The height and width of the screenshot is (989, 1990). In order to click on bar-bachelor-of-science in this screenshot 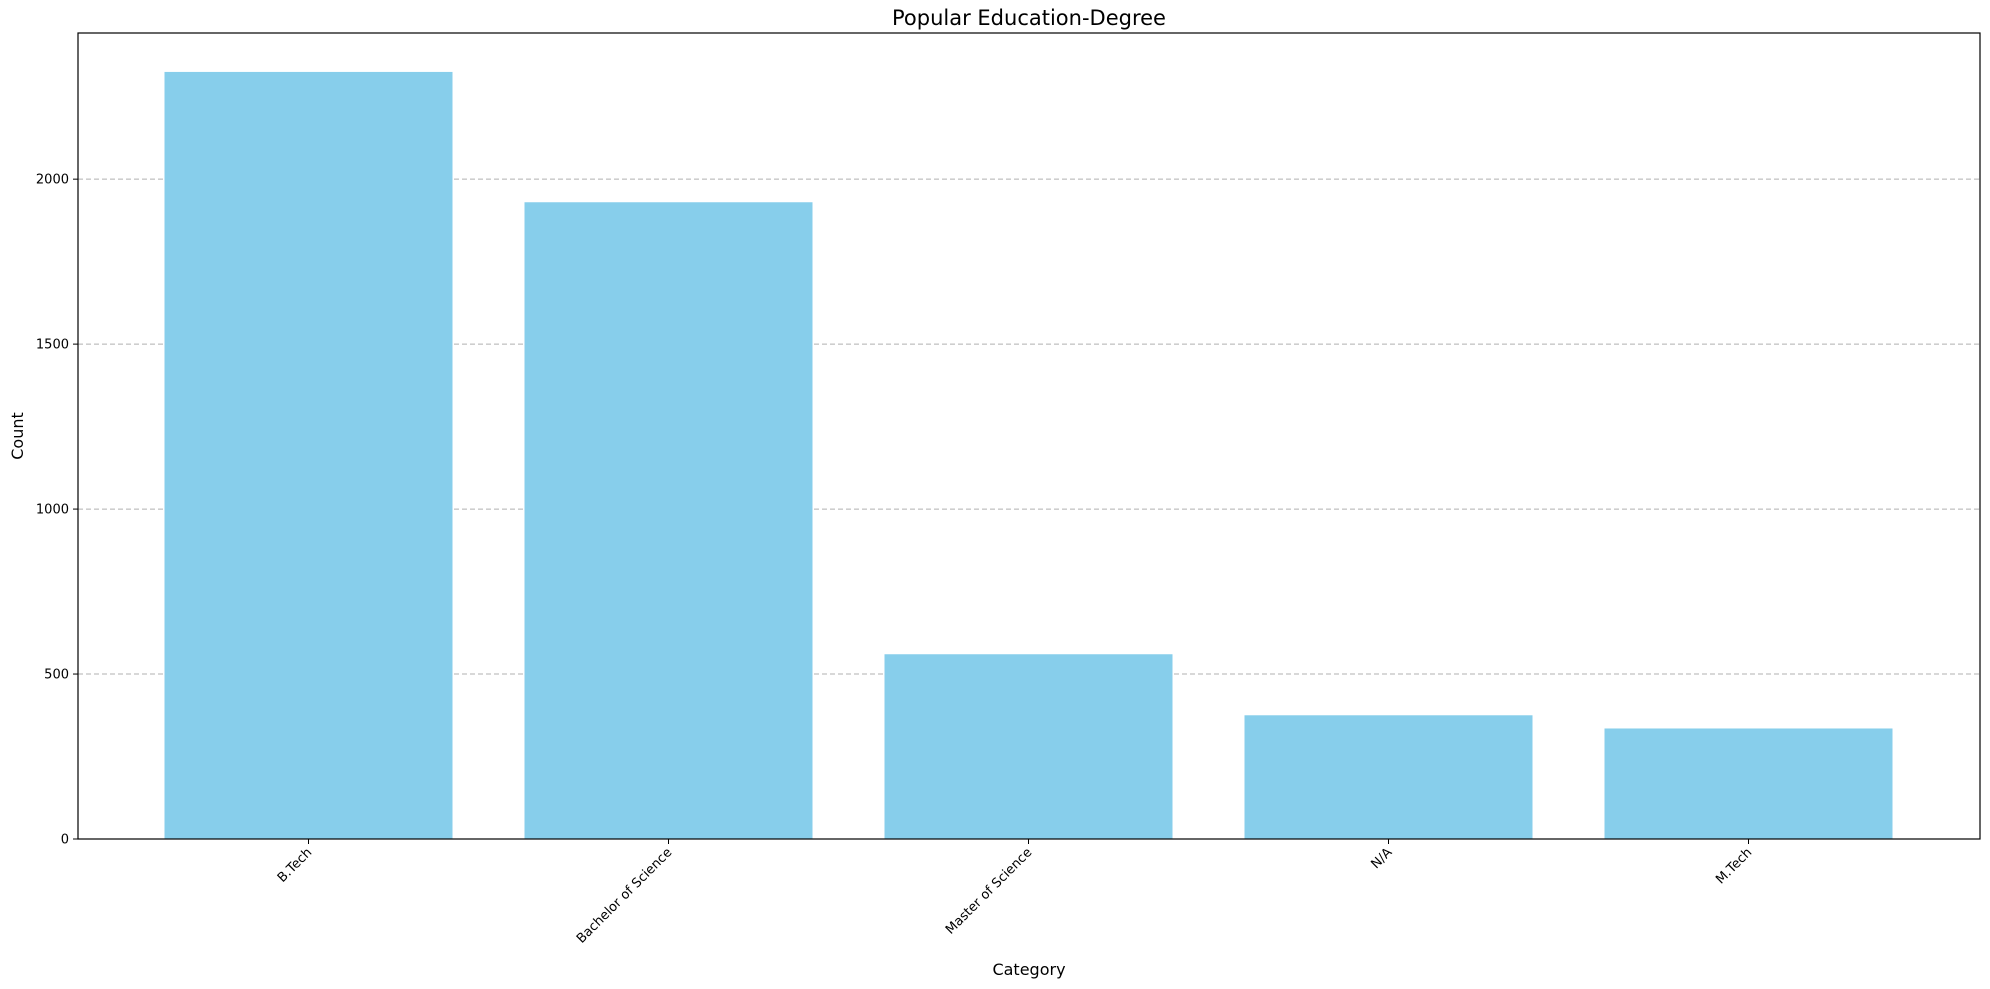, I will do `click(668, 520)`.